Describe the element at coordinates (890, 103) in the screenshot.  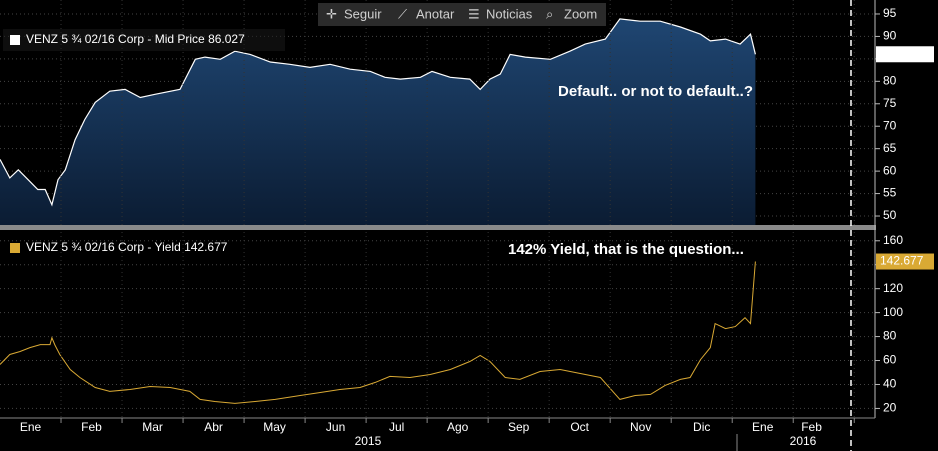
I see `y-tick-label: 75` at that location.